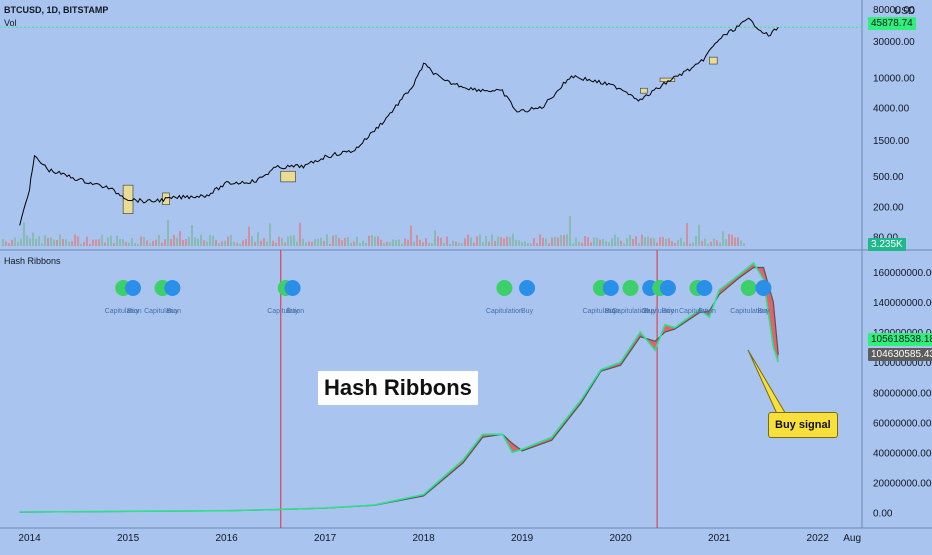  What do you see at coordinates (892, 23) in the screenshot?
I see `price-tag: 45878.74` at bounding box center [892, 23].